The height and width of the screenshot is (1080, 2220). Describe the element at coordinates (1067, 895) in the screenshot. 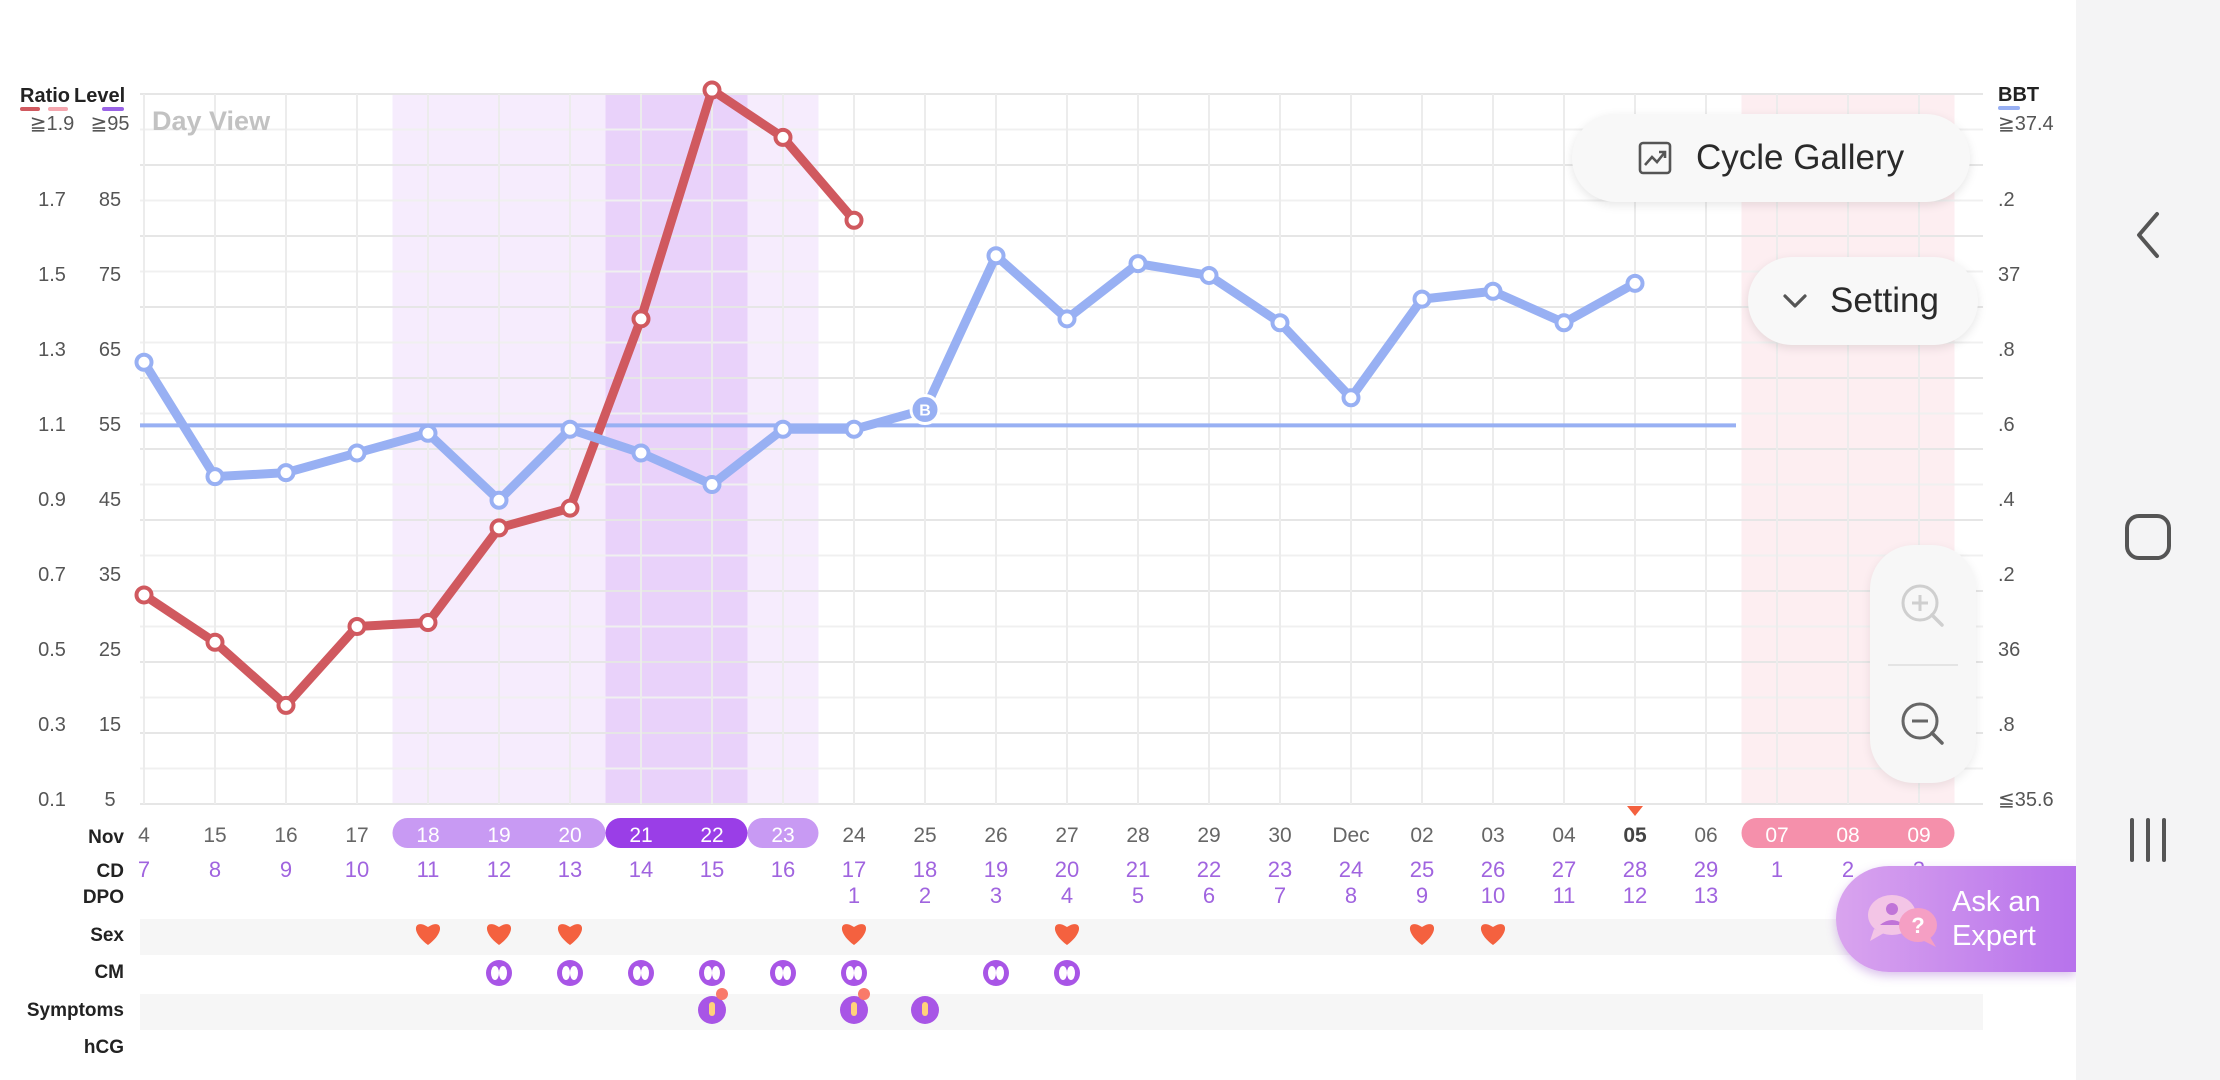

I see `dpo-value: 4` at that location.